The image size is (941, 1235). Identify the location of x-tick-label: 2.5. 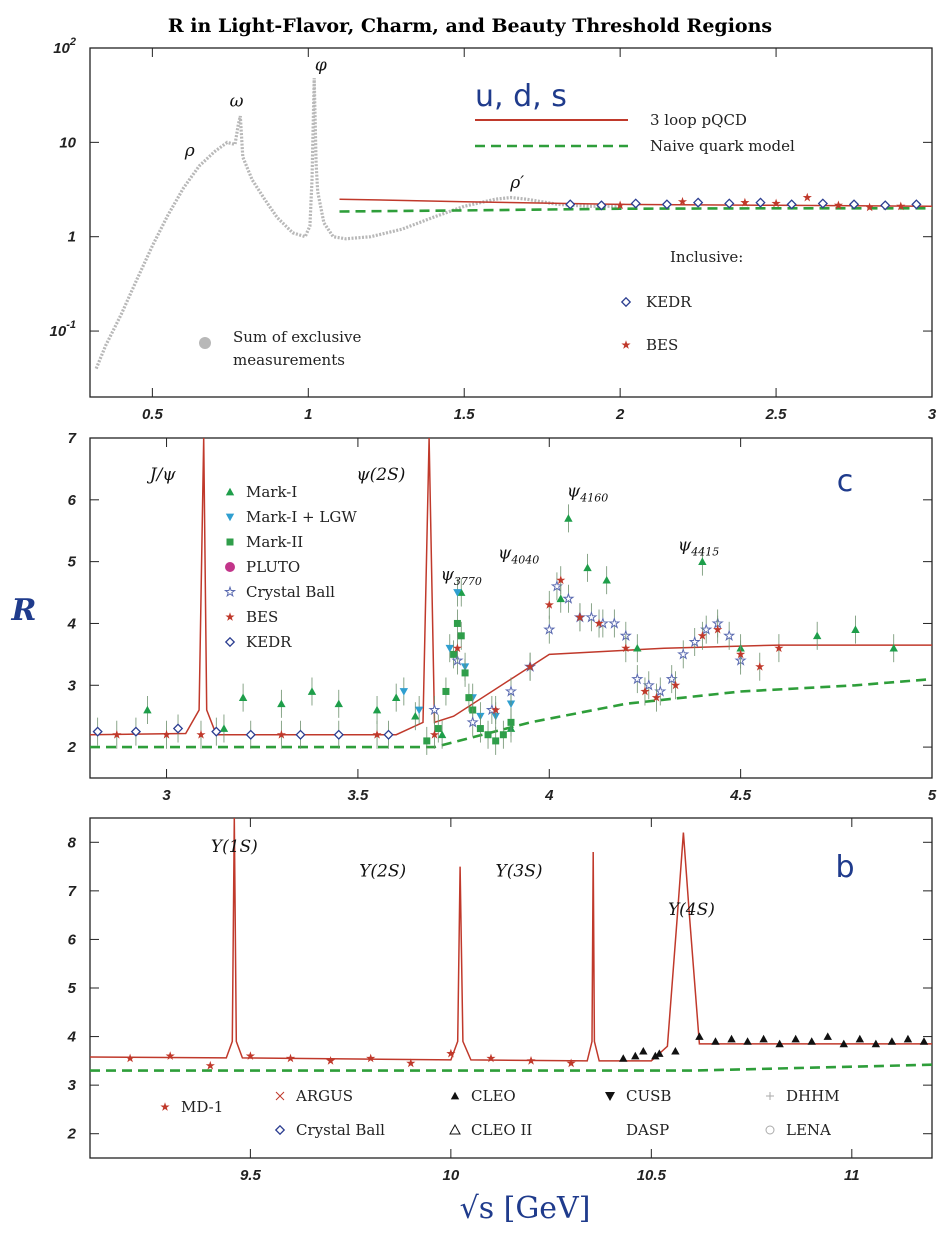
(776, 414).